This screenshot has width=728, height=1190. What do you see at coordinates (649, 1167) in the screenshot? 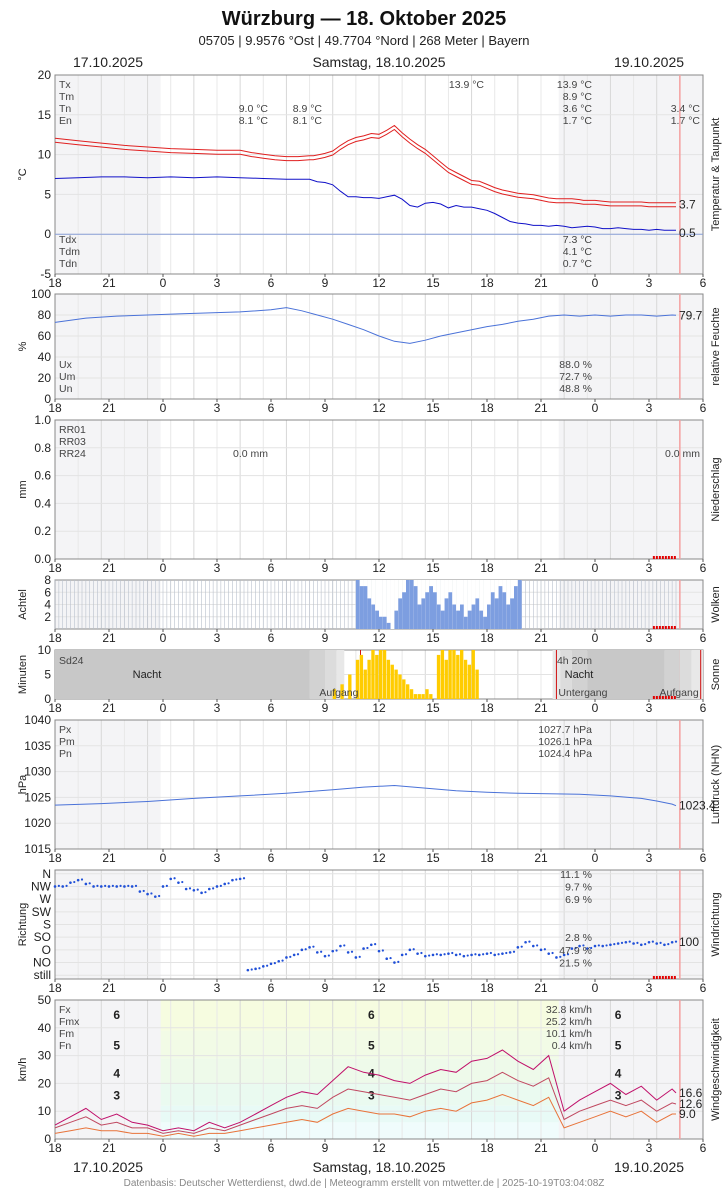
I see `footer-date-right: 19.10.2025` at bounding box center [649, 1167].